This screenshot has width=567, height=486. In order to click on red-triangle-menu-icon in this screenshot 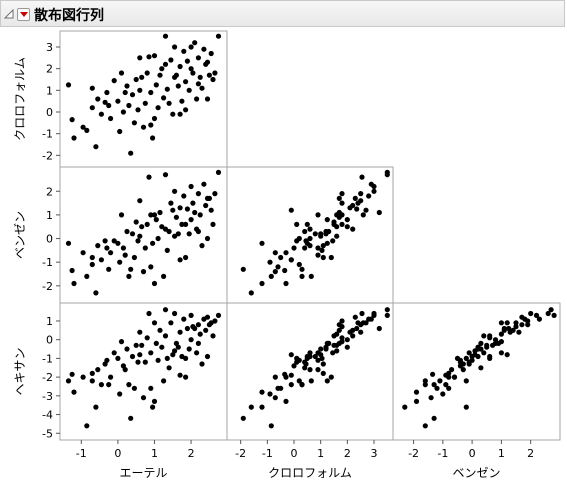, I will do `click(23, 14)`.